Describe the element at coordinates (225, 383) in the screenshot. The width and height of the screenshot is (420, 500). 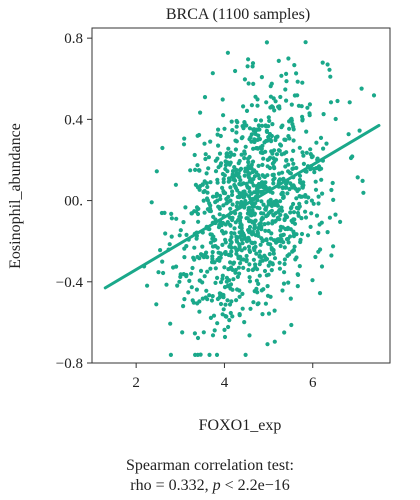
I see `x-tick-label: 4` at that location.